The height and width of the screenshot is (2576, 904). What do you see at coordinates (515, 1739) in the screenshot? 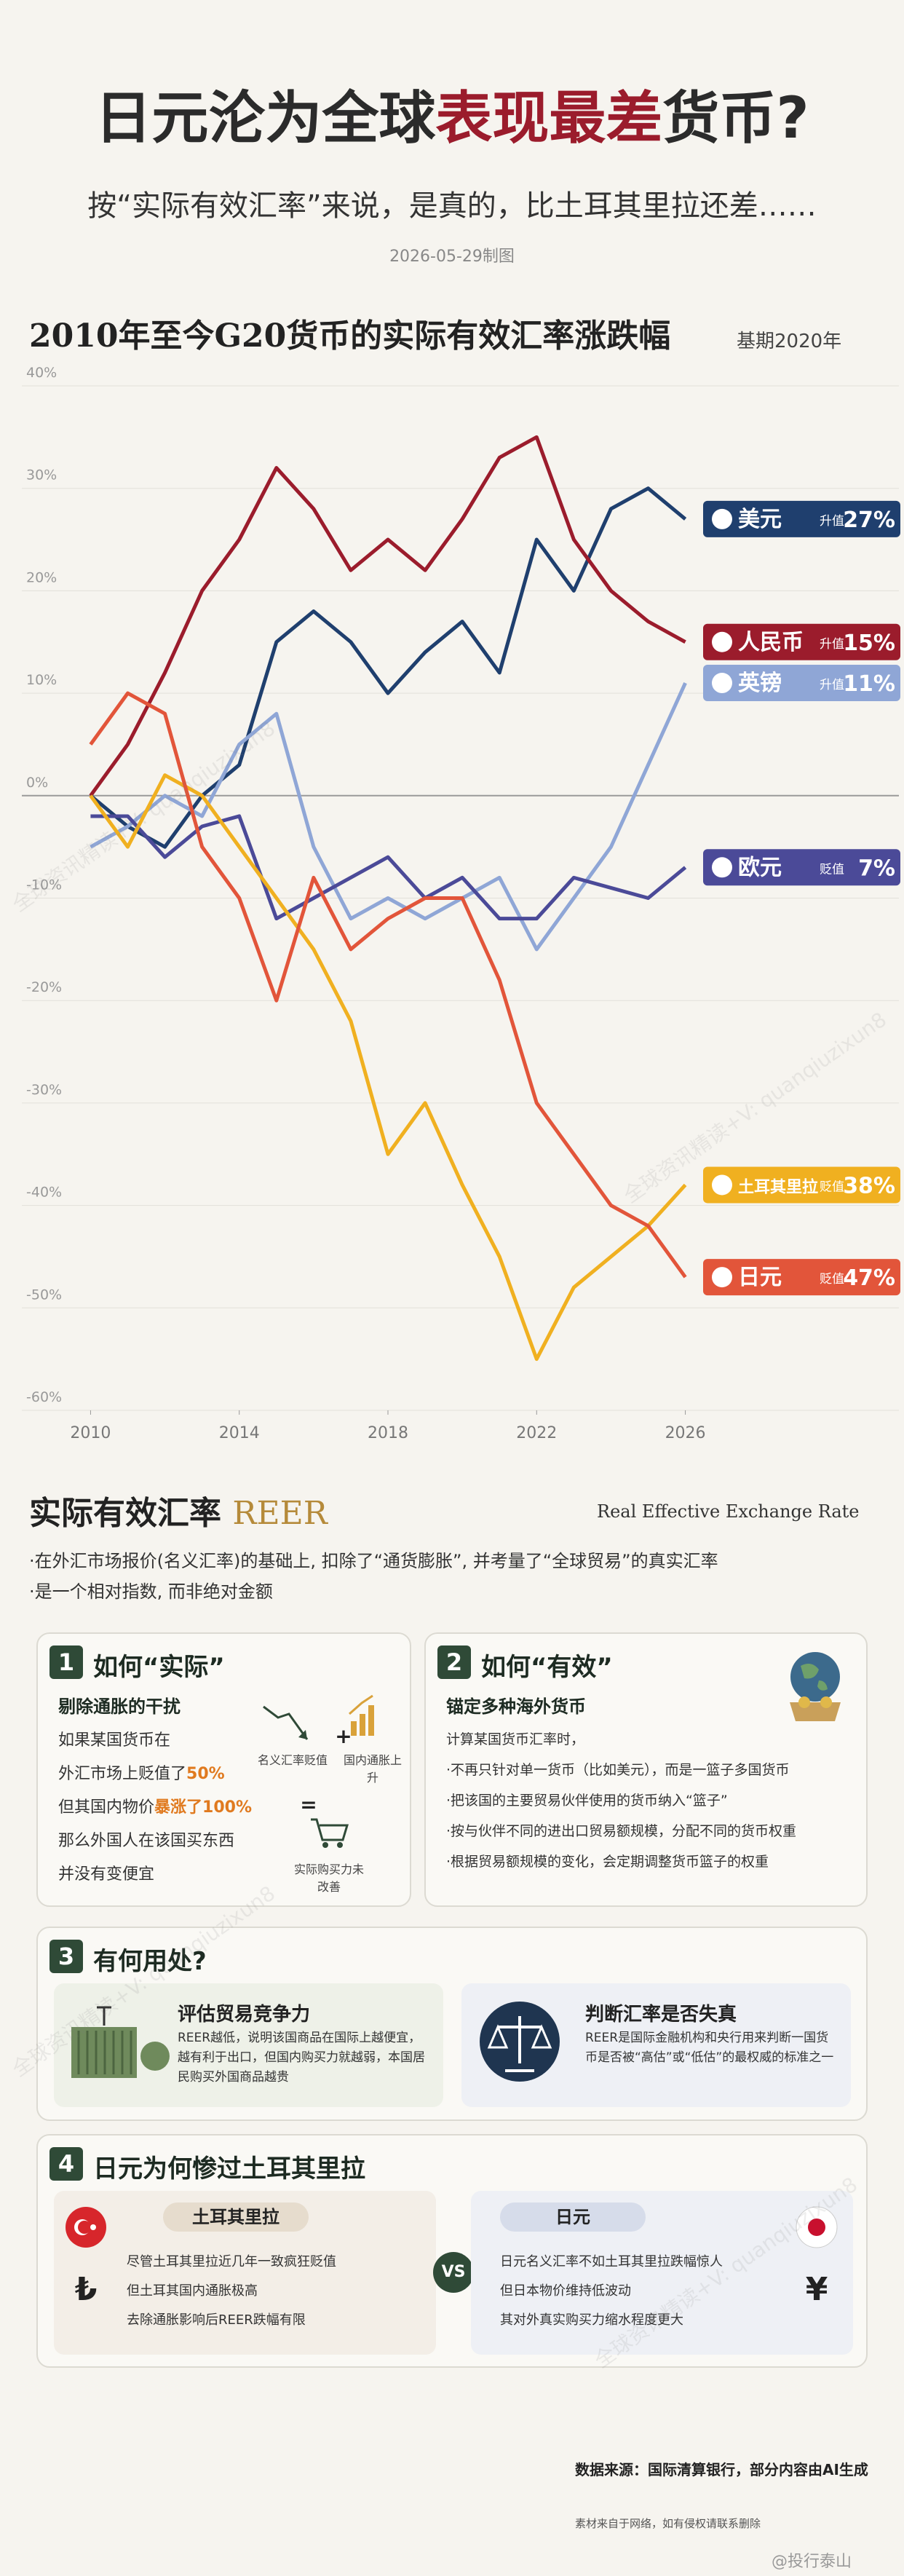
I see `text-line: 计算某国货币汇率时，` at bounding box center [515, 1739].